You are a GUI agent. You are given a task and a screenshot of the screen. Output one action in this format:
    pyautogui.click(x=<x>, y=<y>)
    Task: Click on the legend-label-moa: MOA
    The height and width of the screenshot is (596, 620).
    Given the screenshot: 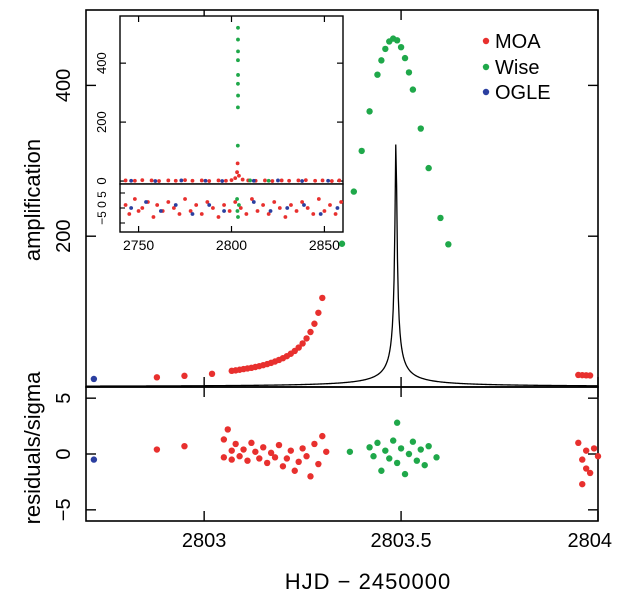 What is the action you would take?
    pyautogui.click(x=518, y=42)
    